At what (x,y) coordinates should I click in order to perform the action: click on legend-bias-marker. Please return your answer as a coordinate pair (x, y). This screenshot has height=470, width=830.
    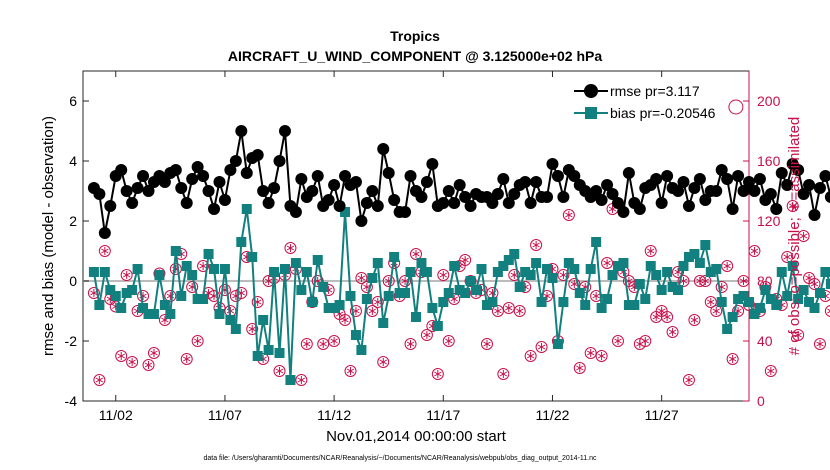
    Looking at the image, I should click on (591, 113).